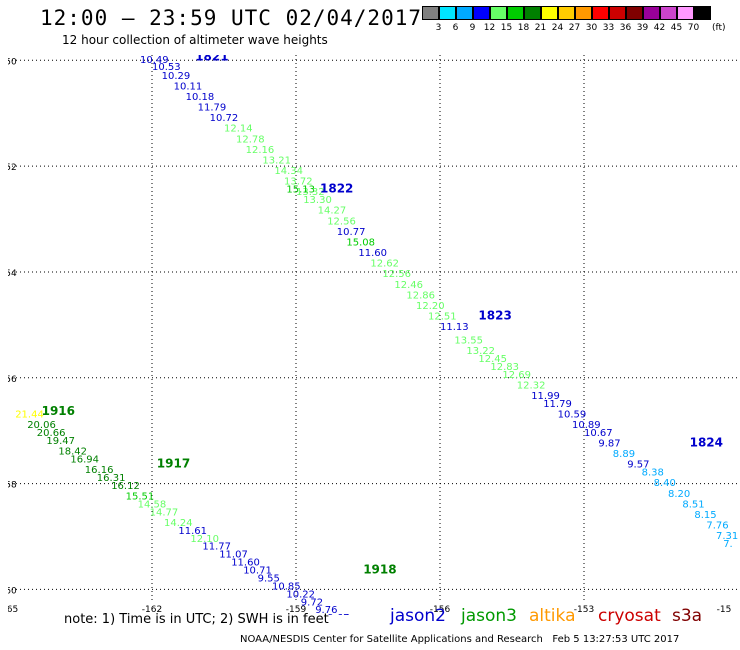  Describe the element at coordinates (238, 129) in the screenshot. I see `wave-height-label: 12.14` at that location.